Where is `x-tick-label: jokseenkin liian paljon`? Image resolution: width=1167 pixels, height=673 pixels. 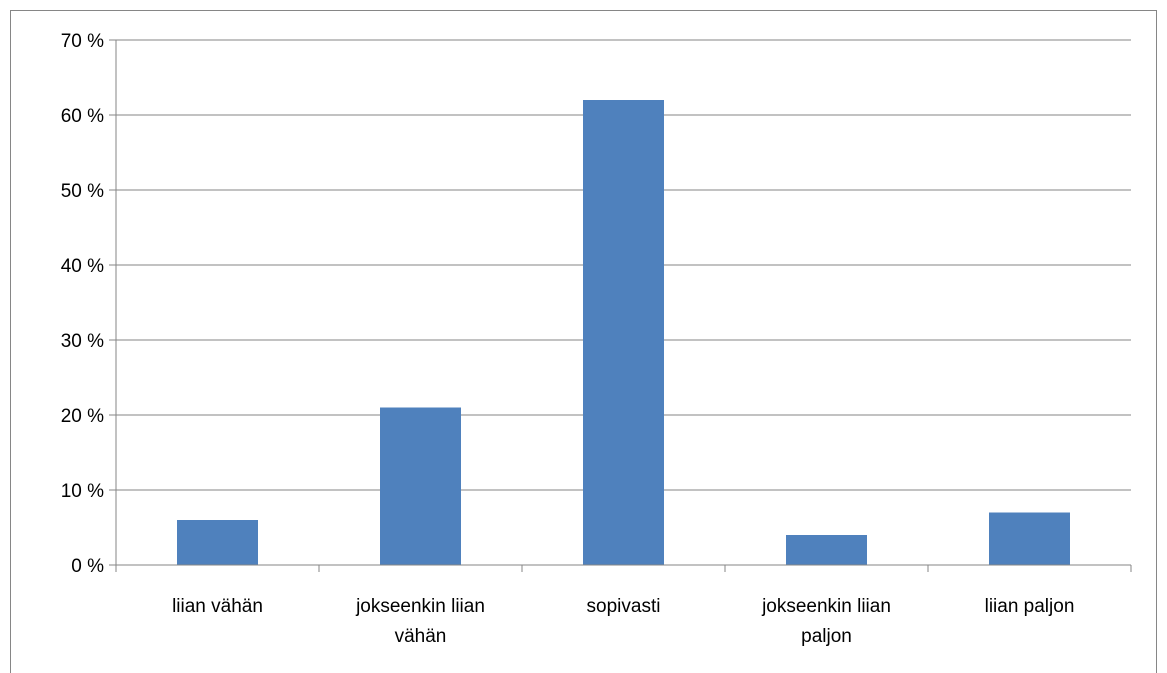
x-tick-label: jokseenkin liian paljon is located at coordinates (826, 621).